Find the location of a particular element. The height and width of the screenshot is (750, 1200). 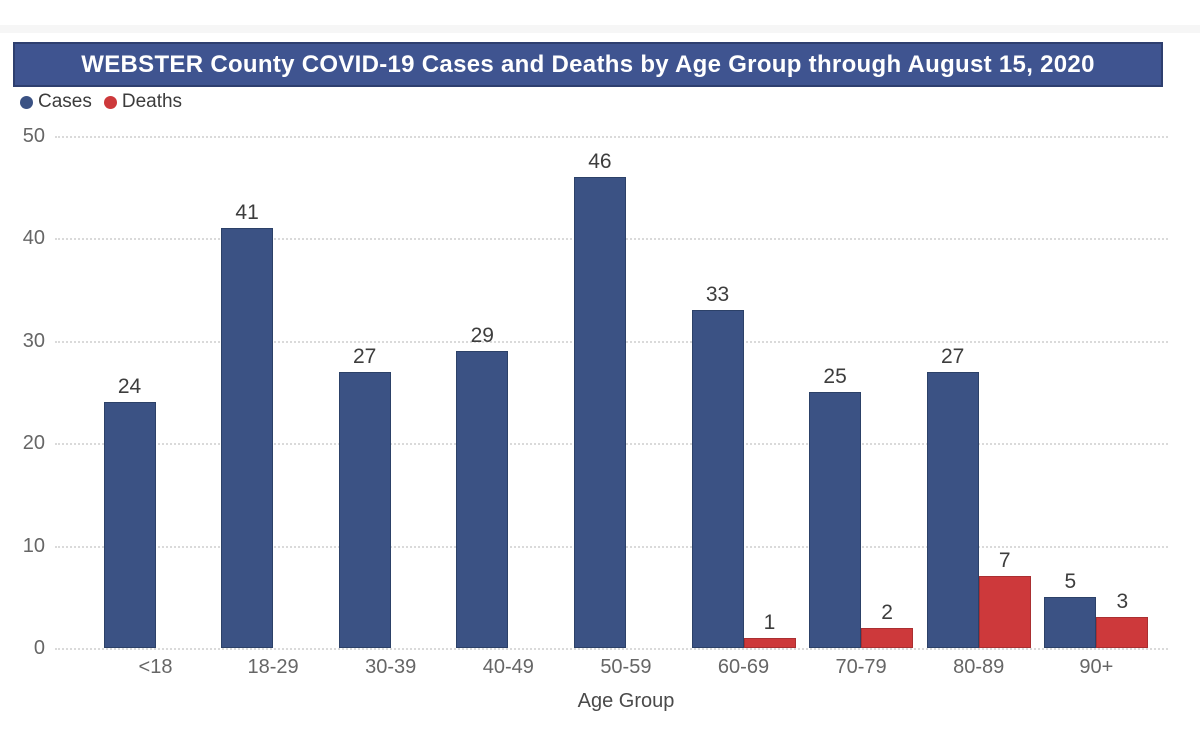

deaths-legend-dot-icon is located at coordinates (110, 102).